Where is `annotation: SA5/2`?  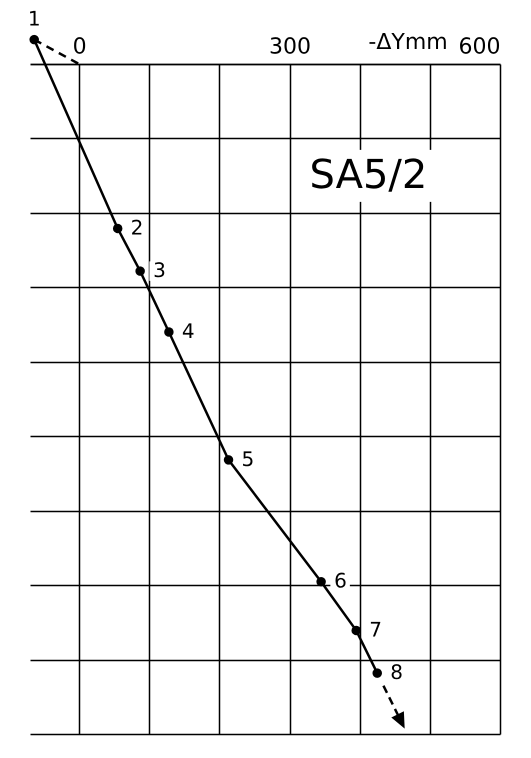 annotation: SA5/2 is located at coordinates (368, 175).